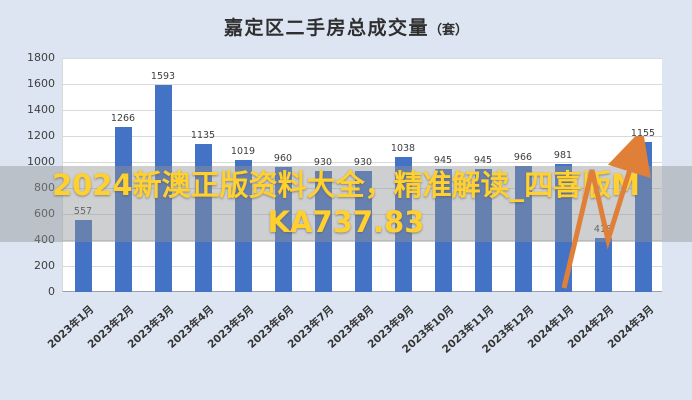  I want to click on chart-title-suffix: （套）, so click(449, 30).